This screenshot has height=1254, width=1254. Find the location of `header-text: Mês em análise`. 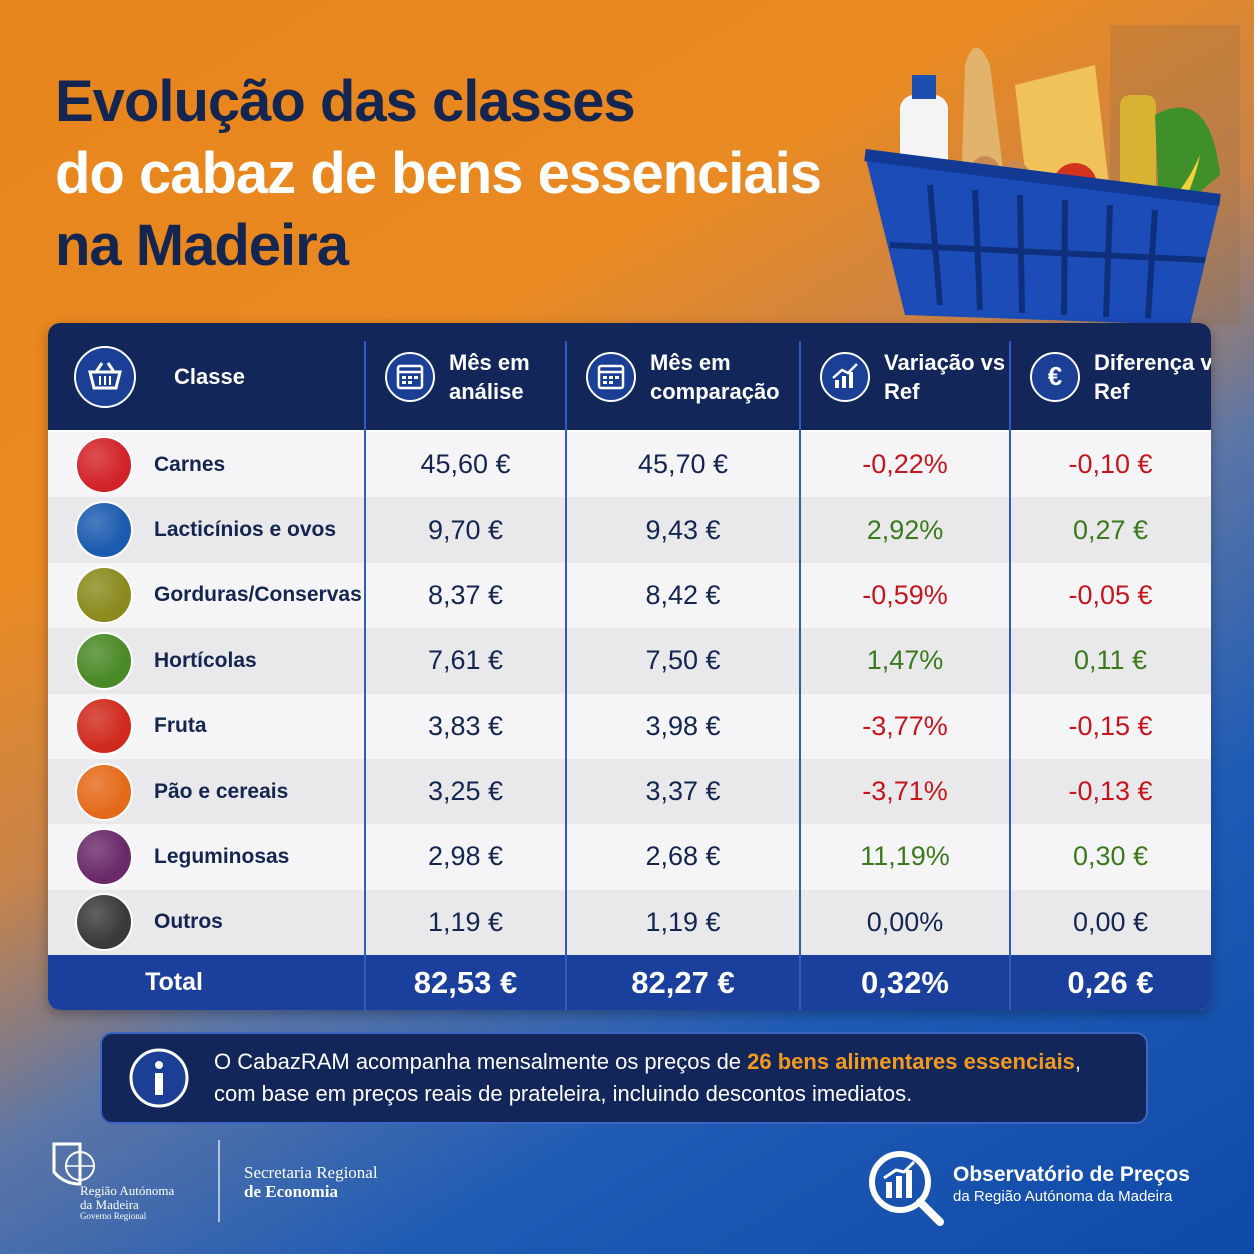

header-text: Mês em análise is located at coordinates (489, 377).